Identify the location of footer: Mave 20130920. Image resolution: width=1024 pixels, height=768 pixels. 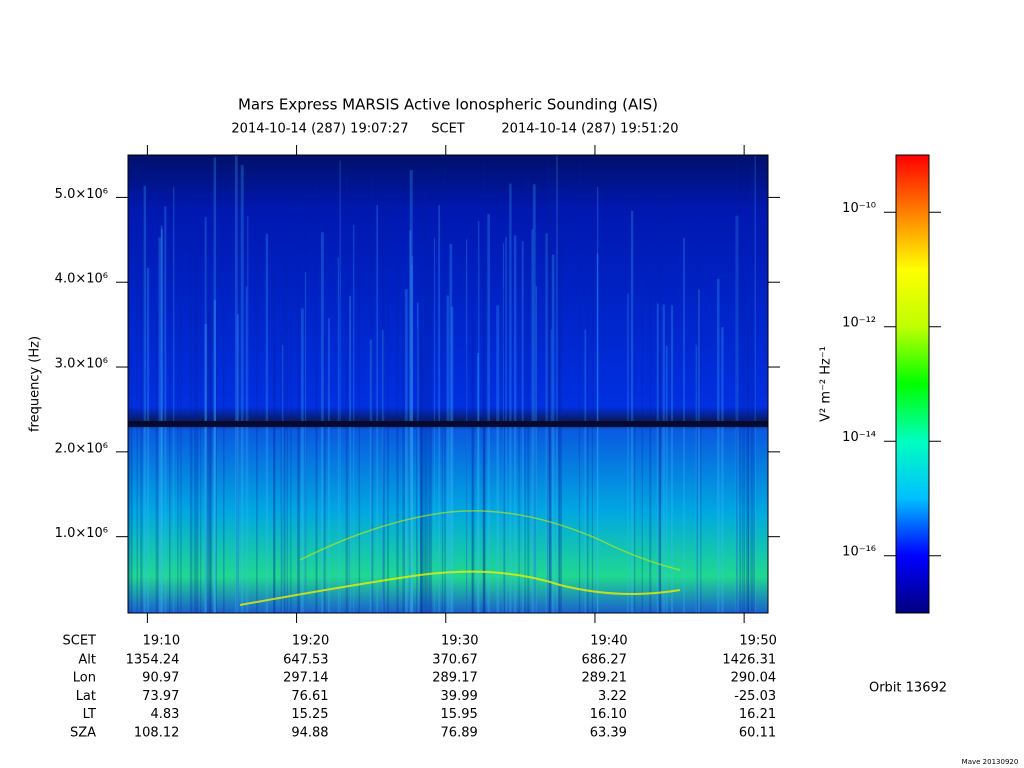
(990, 762).